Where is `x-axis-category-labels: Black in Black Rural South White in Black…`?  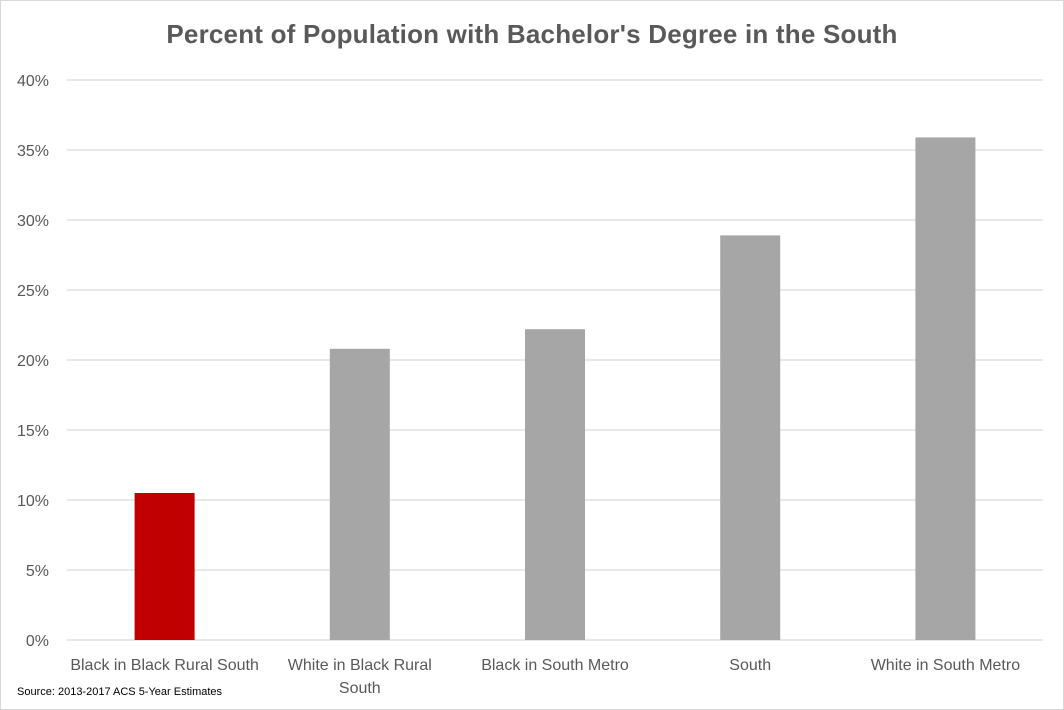
x-axis-category-labels: Black in Black Rural South White in Black… is located at coordinates (545, 677).